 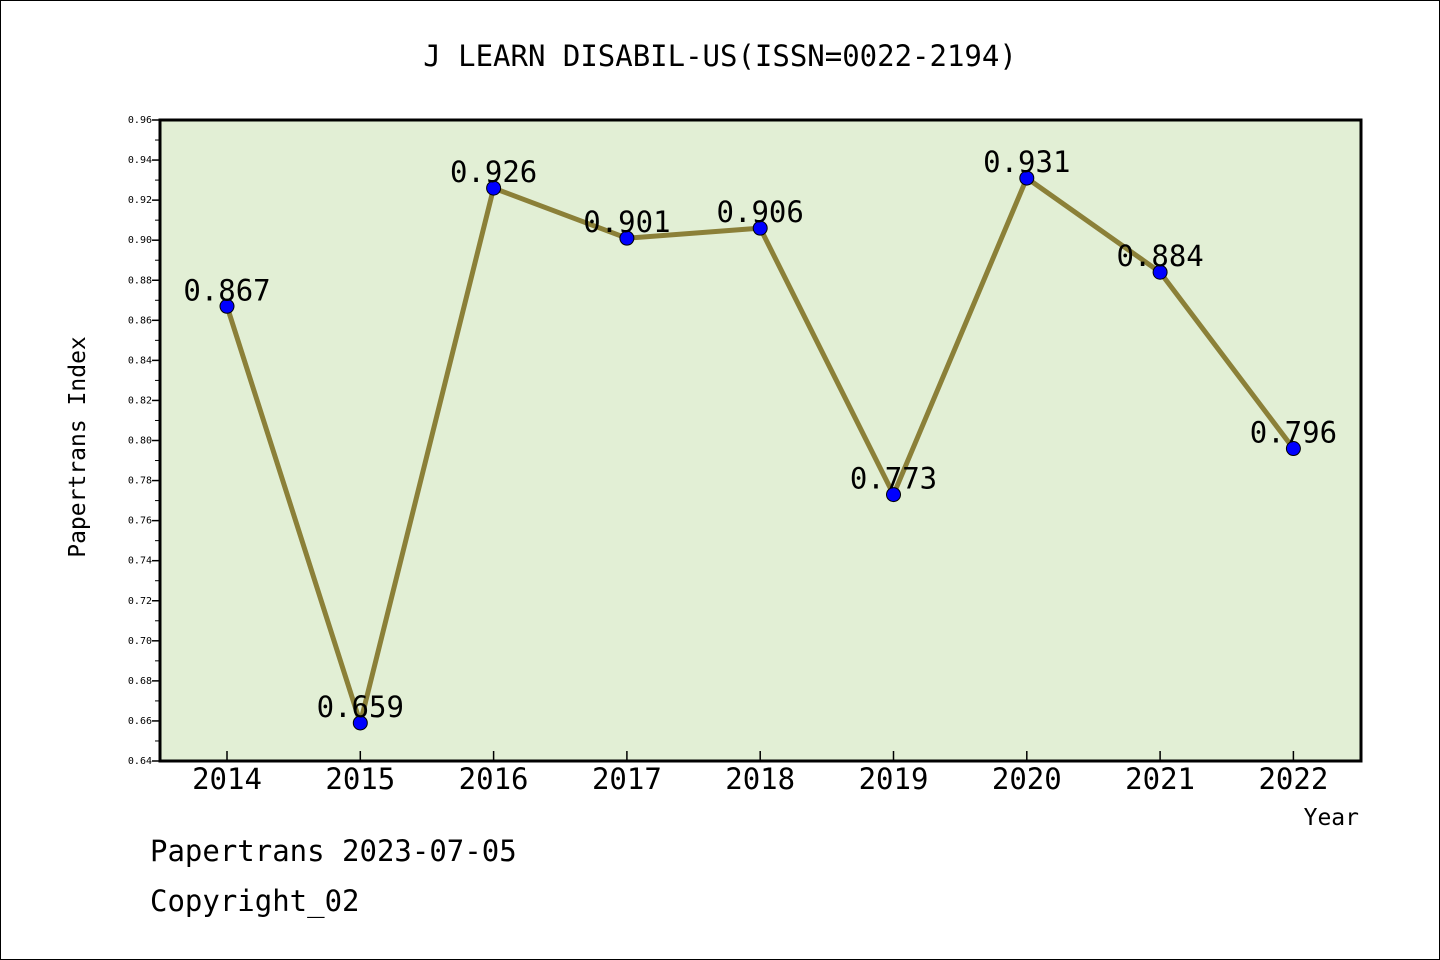 What do you see at coordinates (140, 120) in the screenshot?
I see `y-tick-label: 0.96` at bounding box center [140, 120].